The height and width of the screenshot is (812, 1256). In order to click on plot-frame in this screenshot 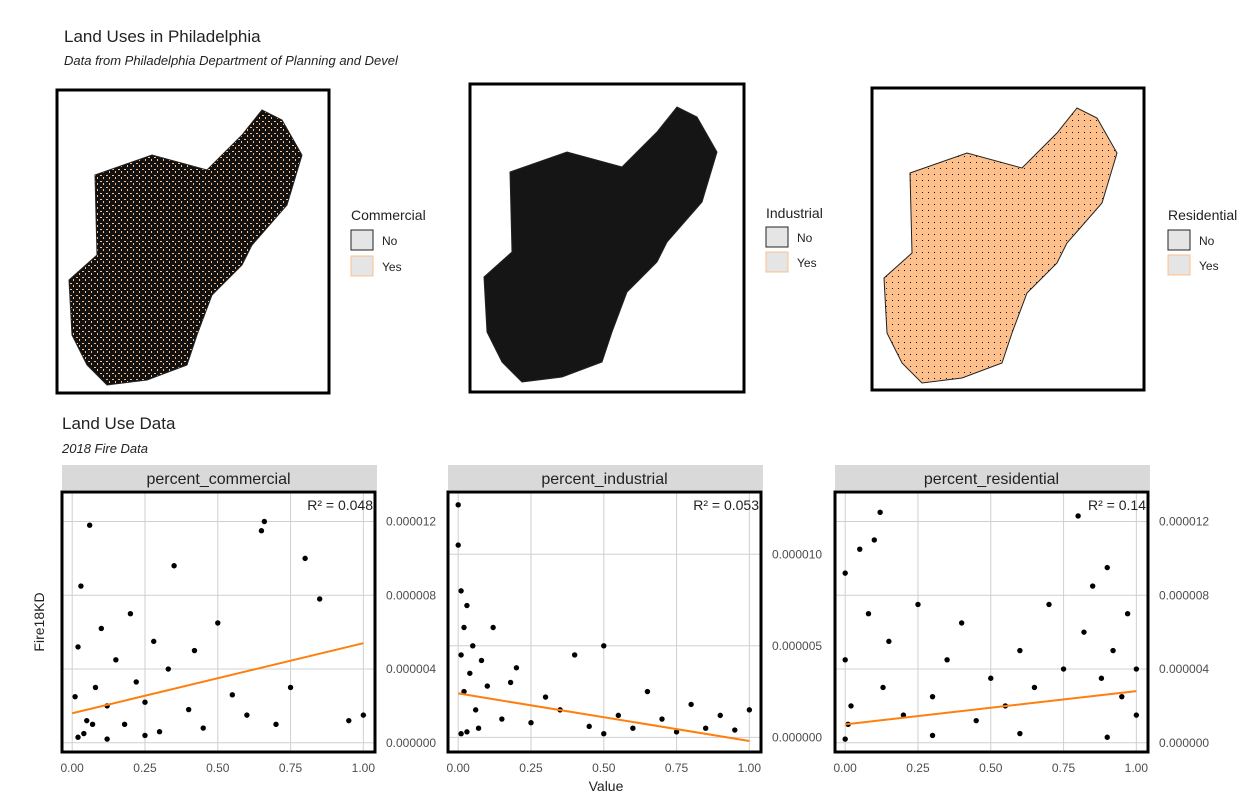, I will do `click(604, 622)`.